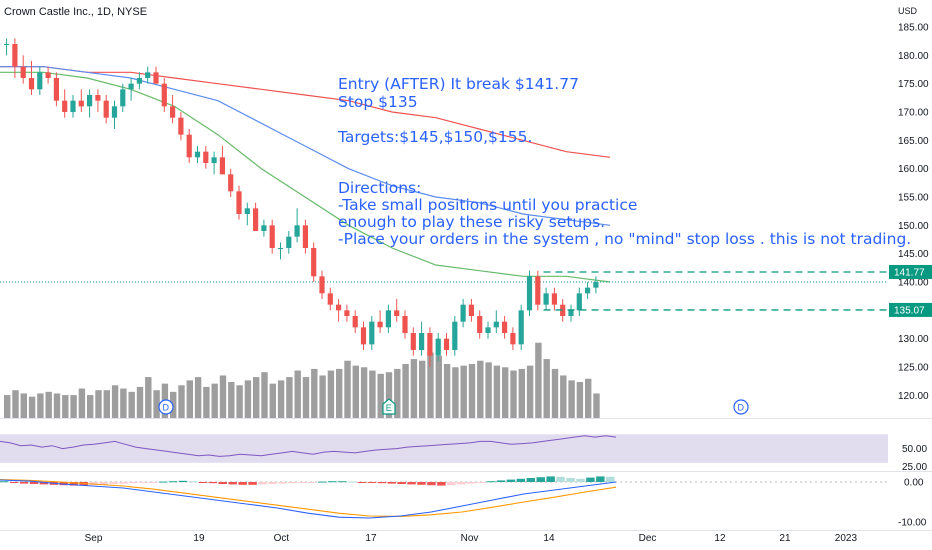 The image size is (932, 550). What do you see at coordinates (282, 538) in the screenshot?
I see `x-axis-tick-label: Oct` at bounding box center [282, 538].